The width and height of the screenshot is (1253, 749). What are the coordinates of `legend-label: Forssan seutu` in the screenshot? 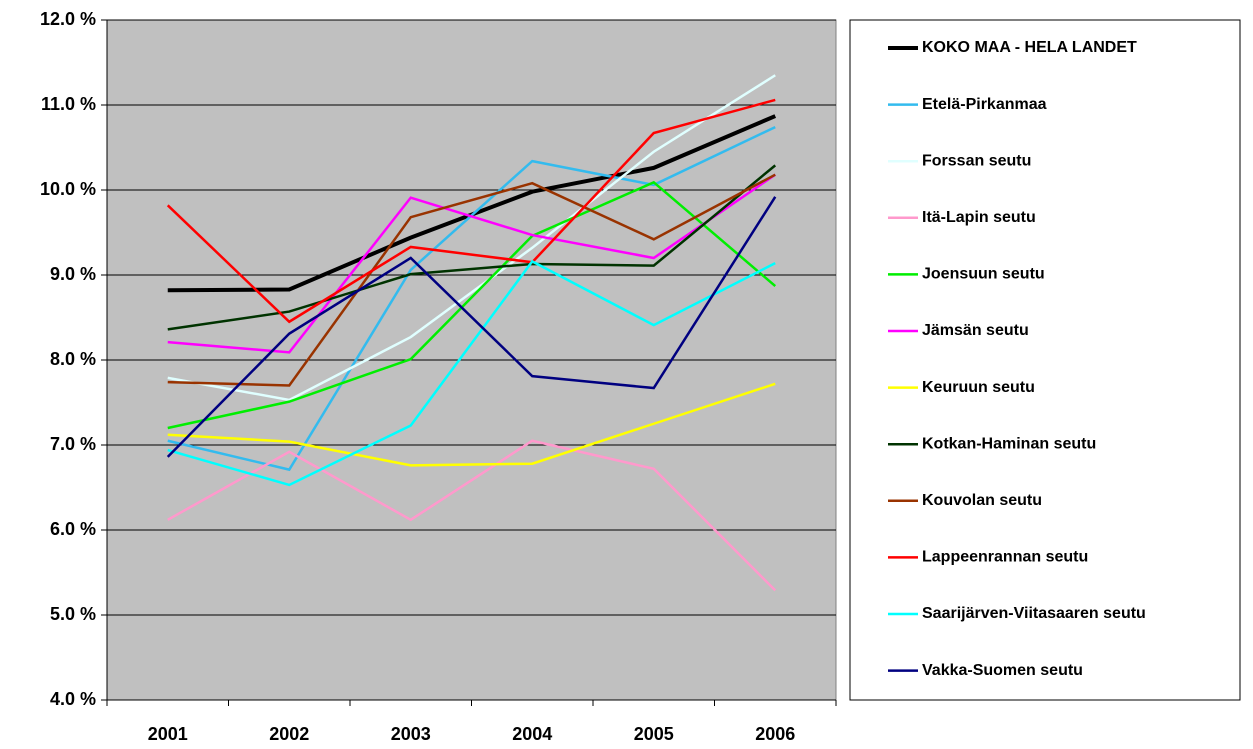 It's located at (976, 160).